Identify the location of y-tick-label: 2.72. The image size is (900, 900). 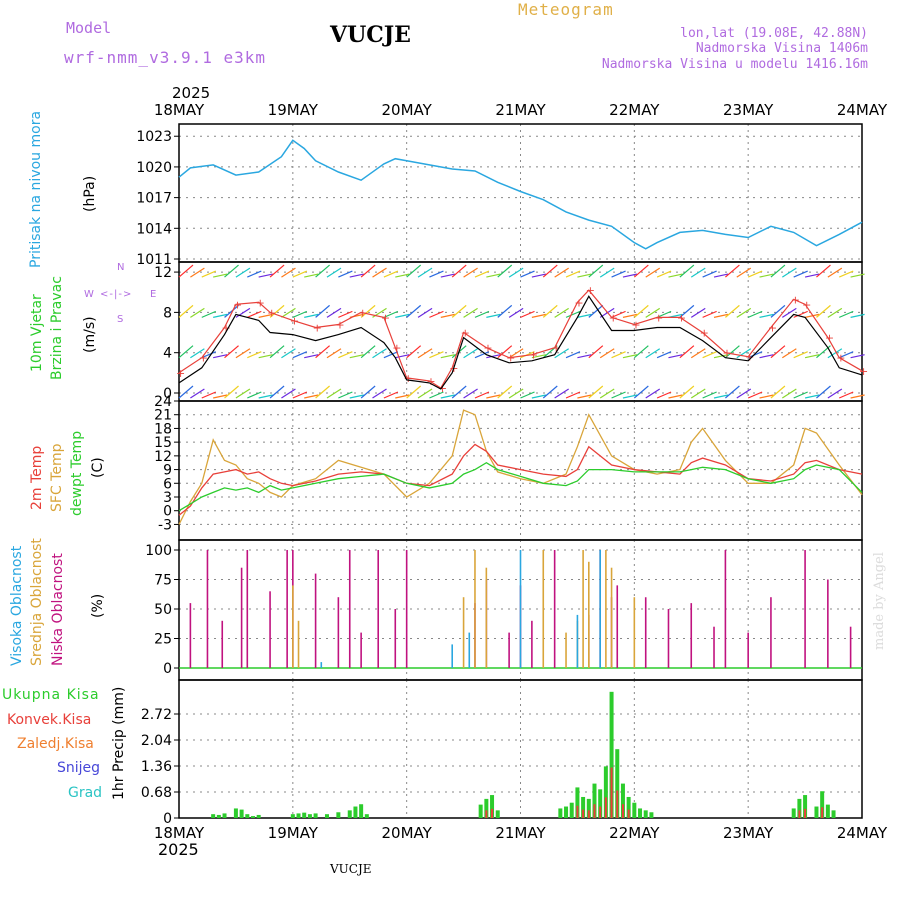
(156, 715).